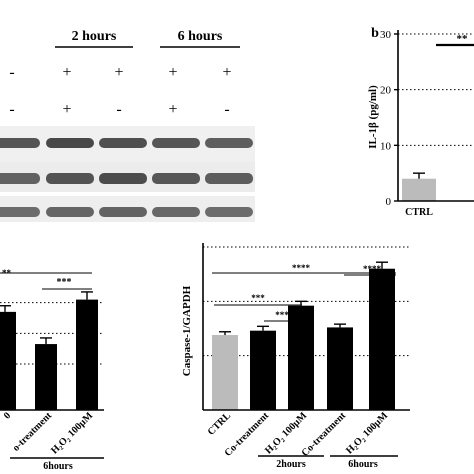 The height and width of the screenshot is (474, 474). I want to click on blot-band-row1-lane5, so click(229, 143).